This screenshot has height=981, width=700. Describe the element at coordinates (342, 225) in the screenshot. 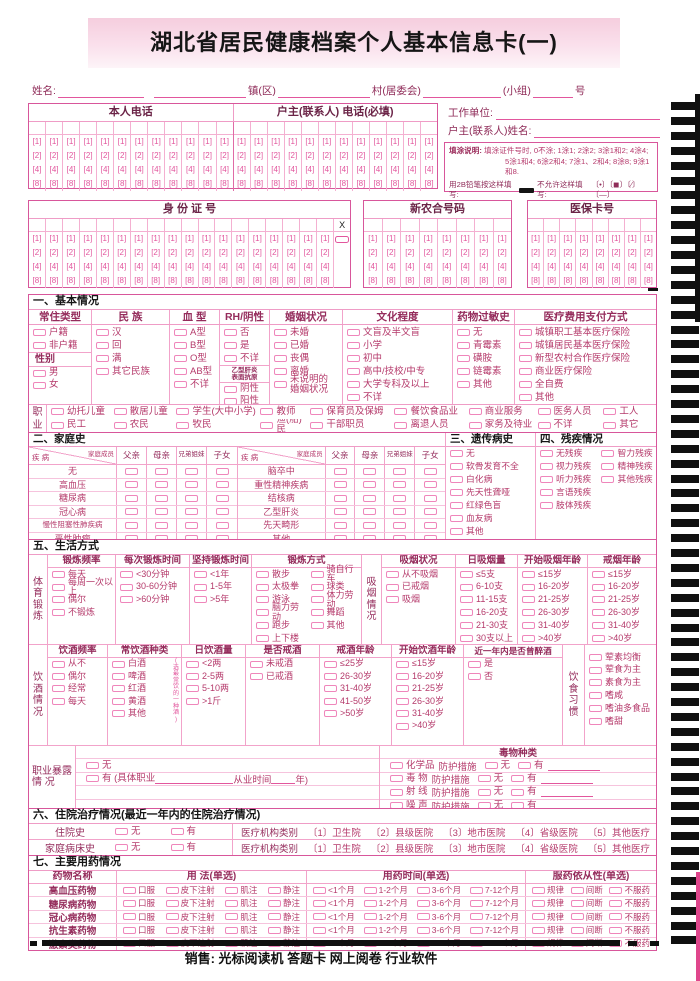

I see `digit-write-cell: X` at that location.